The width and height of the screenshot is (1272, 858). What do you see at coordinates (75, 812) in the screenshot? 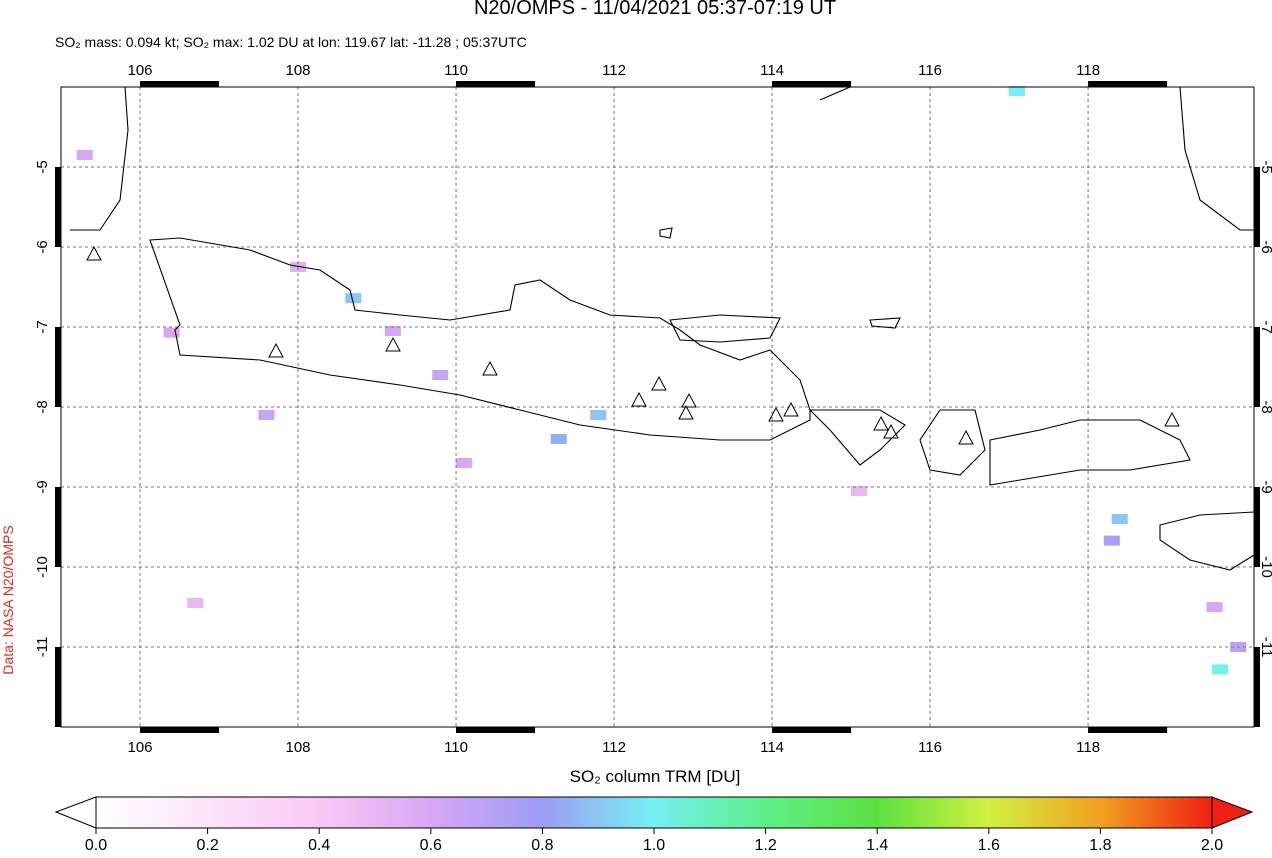
I see `colorbar-under` at bounding box center [75, 812].